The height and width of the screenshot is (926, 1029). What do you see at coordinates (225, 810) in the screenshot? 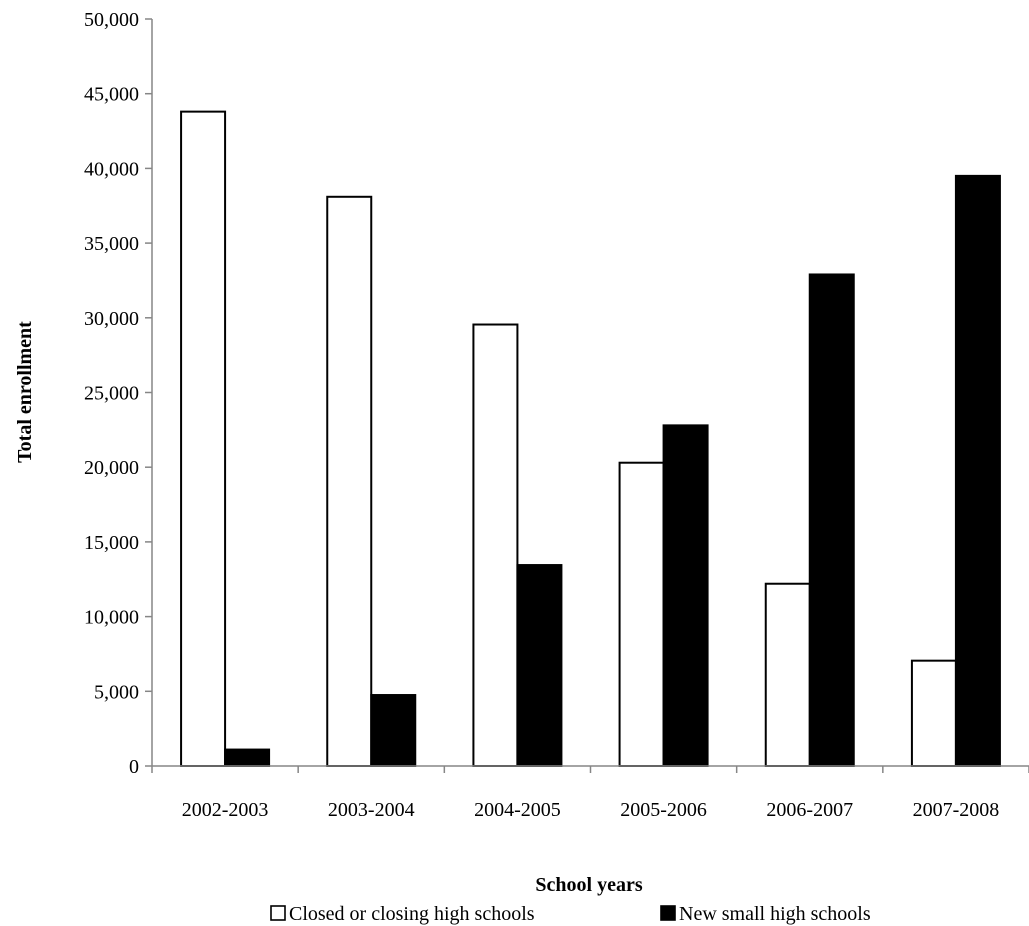
I see `x-tick-label: 2002-2003` at bounding box center [225, 810].